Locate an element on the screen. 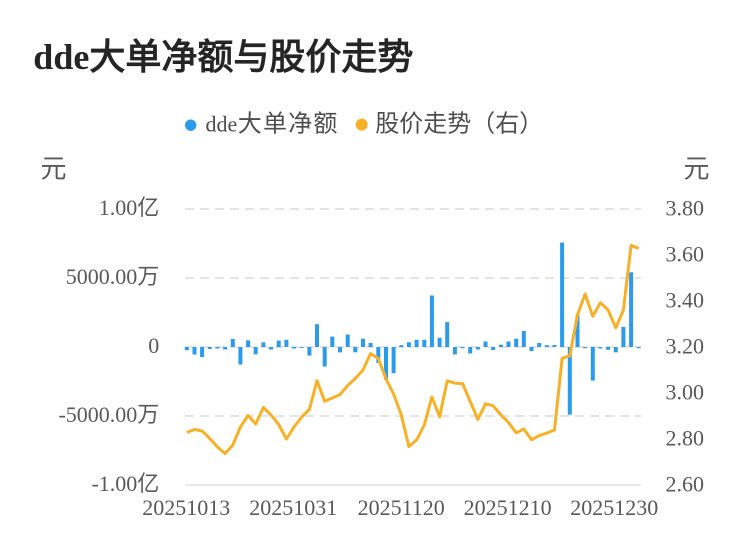  svg-text: 5000.00万 is located at coordinates (113, 276).